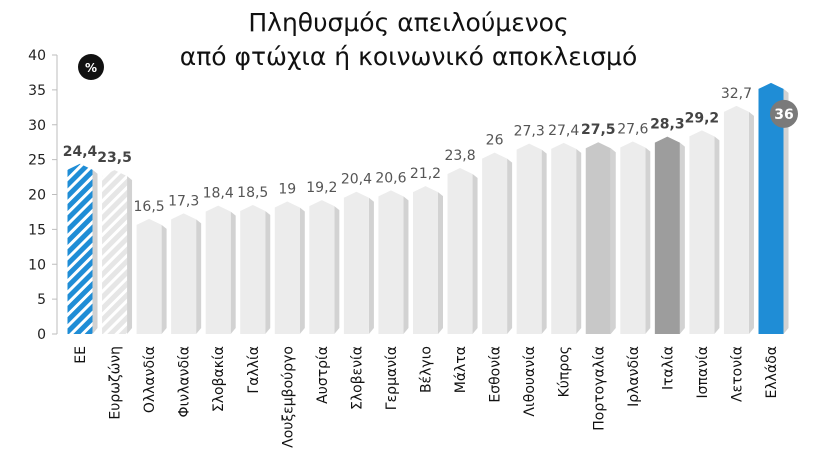 Image resolution: width=817 pixels, height=470 pixels. What do you see at coordinates (599, 388) in the screenshot?
I see `category-label: Πορτογαλία` at bounding box center [599, 388].